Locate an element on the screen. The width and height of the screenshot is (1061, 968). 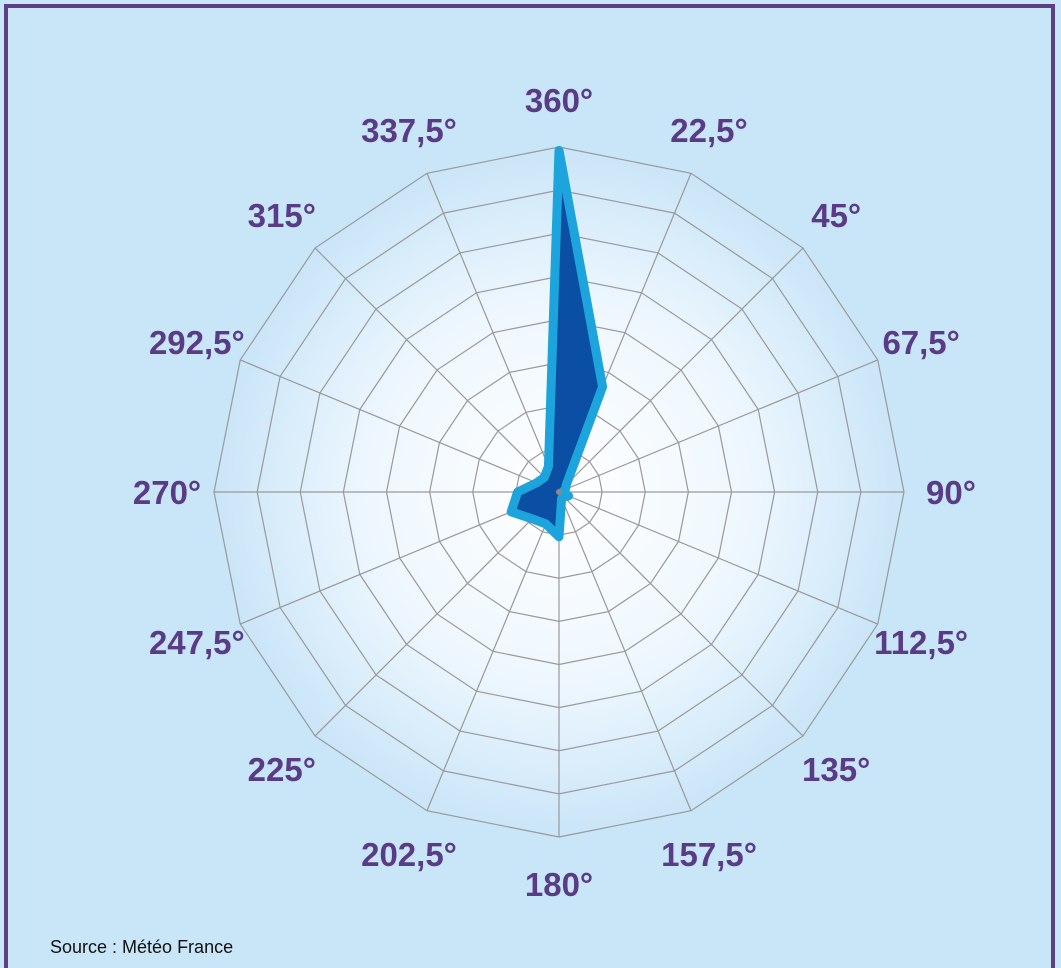
angle-tick-label: 360° is located at coordinates (559, 100).